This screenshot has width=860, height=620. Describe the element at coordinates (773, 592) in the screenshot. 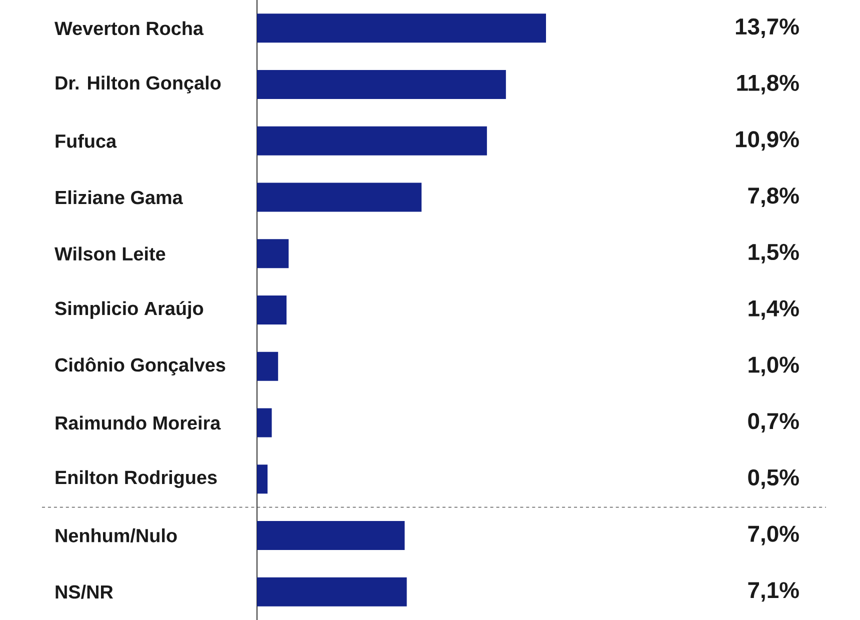

I see `data-label: 7,1%` at that location.